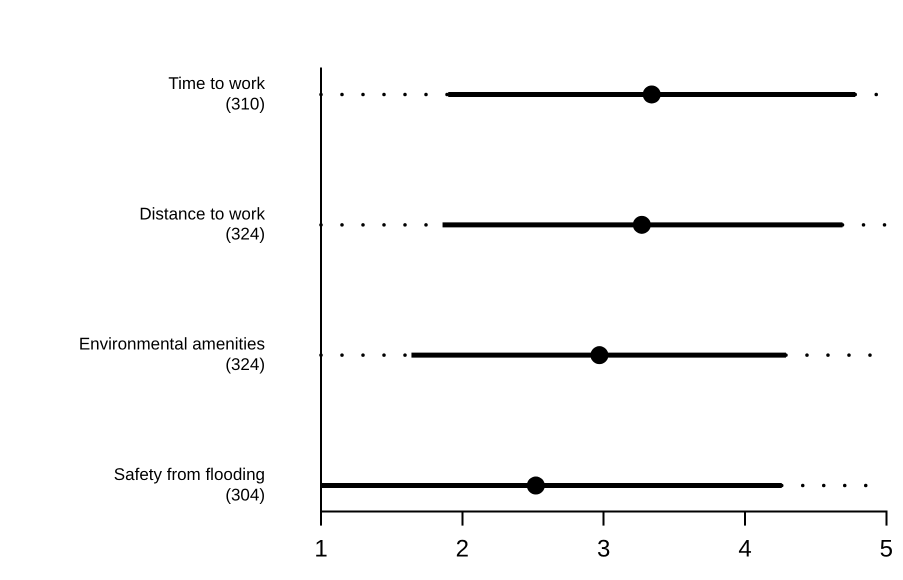  I want to click on y-tick-label: Time to work (310), so click(217, 94).